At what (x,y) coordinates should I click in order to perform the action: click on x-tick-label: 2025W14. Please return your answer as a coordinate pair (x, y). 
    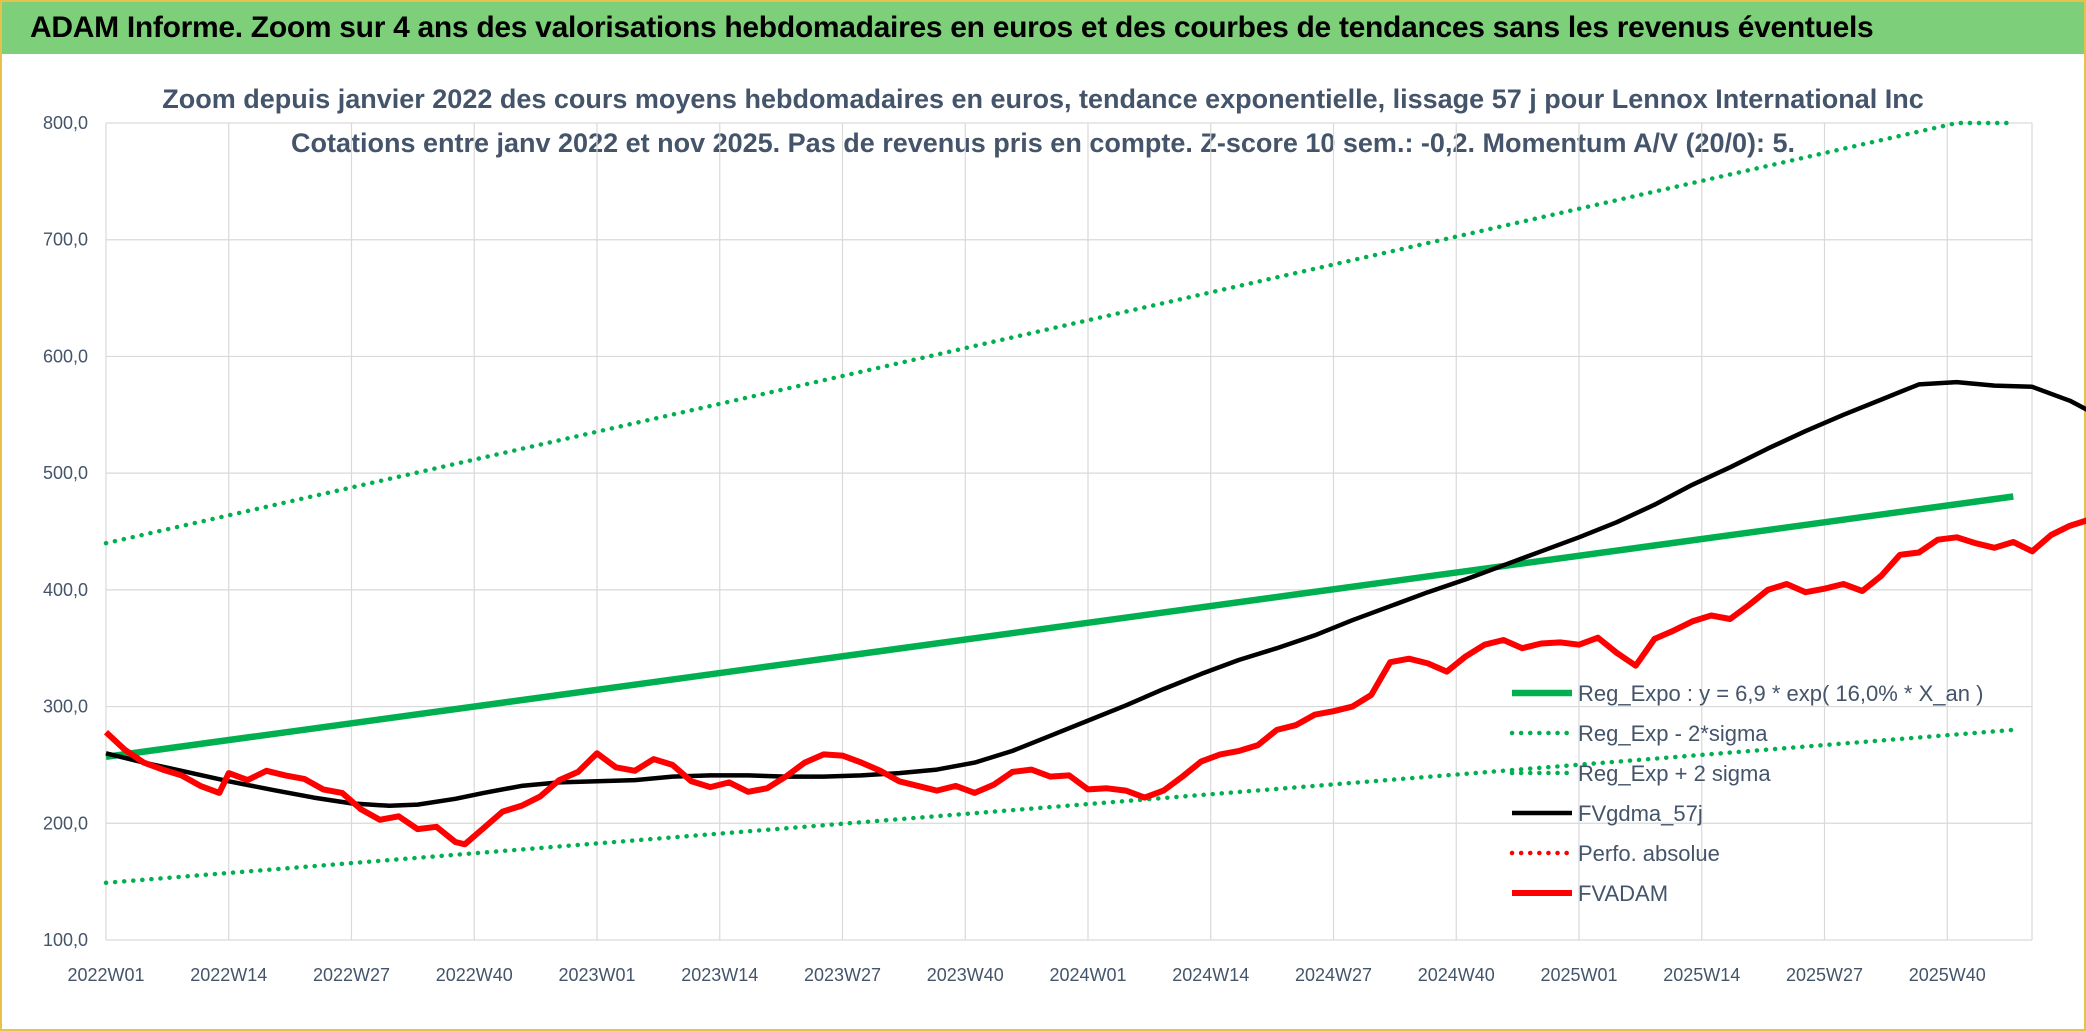
    Looking at the image, I should click on (1701, 975).